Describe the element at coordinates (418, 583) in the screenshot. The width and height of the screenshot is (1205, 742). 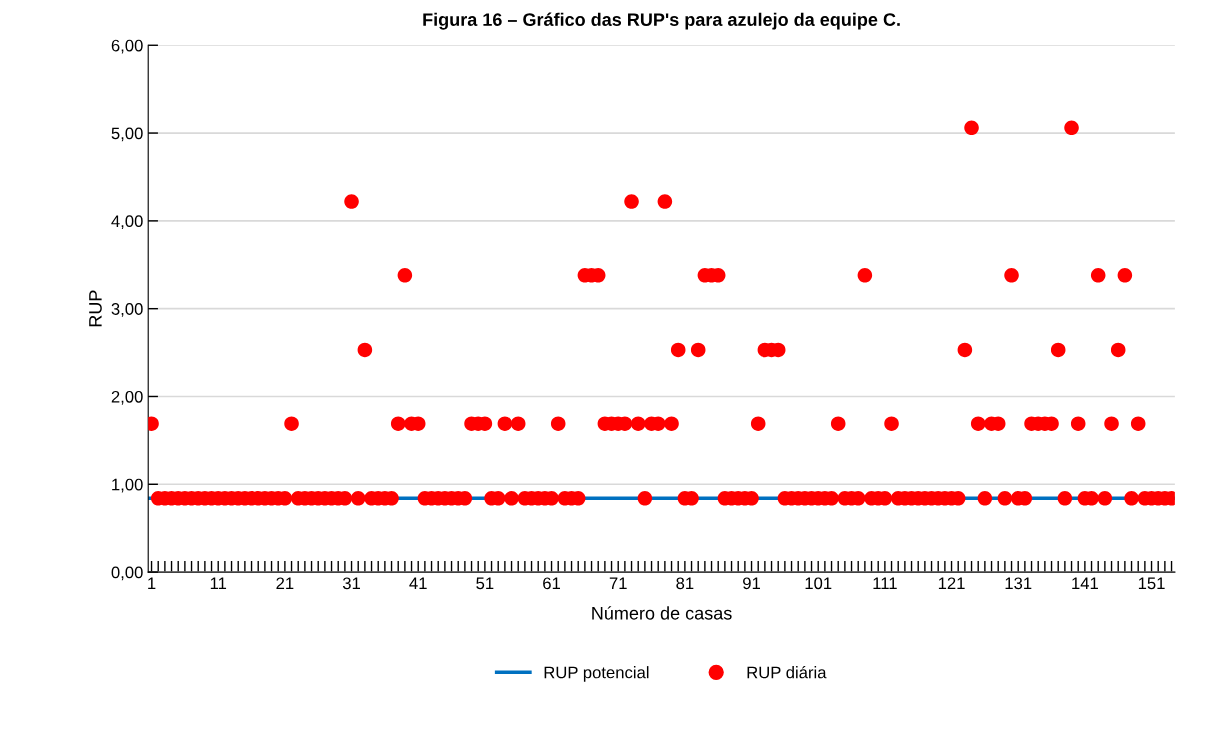
I see `x-tick-label: 41` at that location.